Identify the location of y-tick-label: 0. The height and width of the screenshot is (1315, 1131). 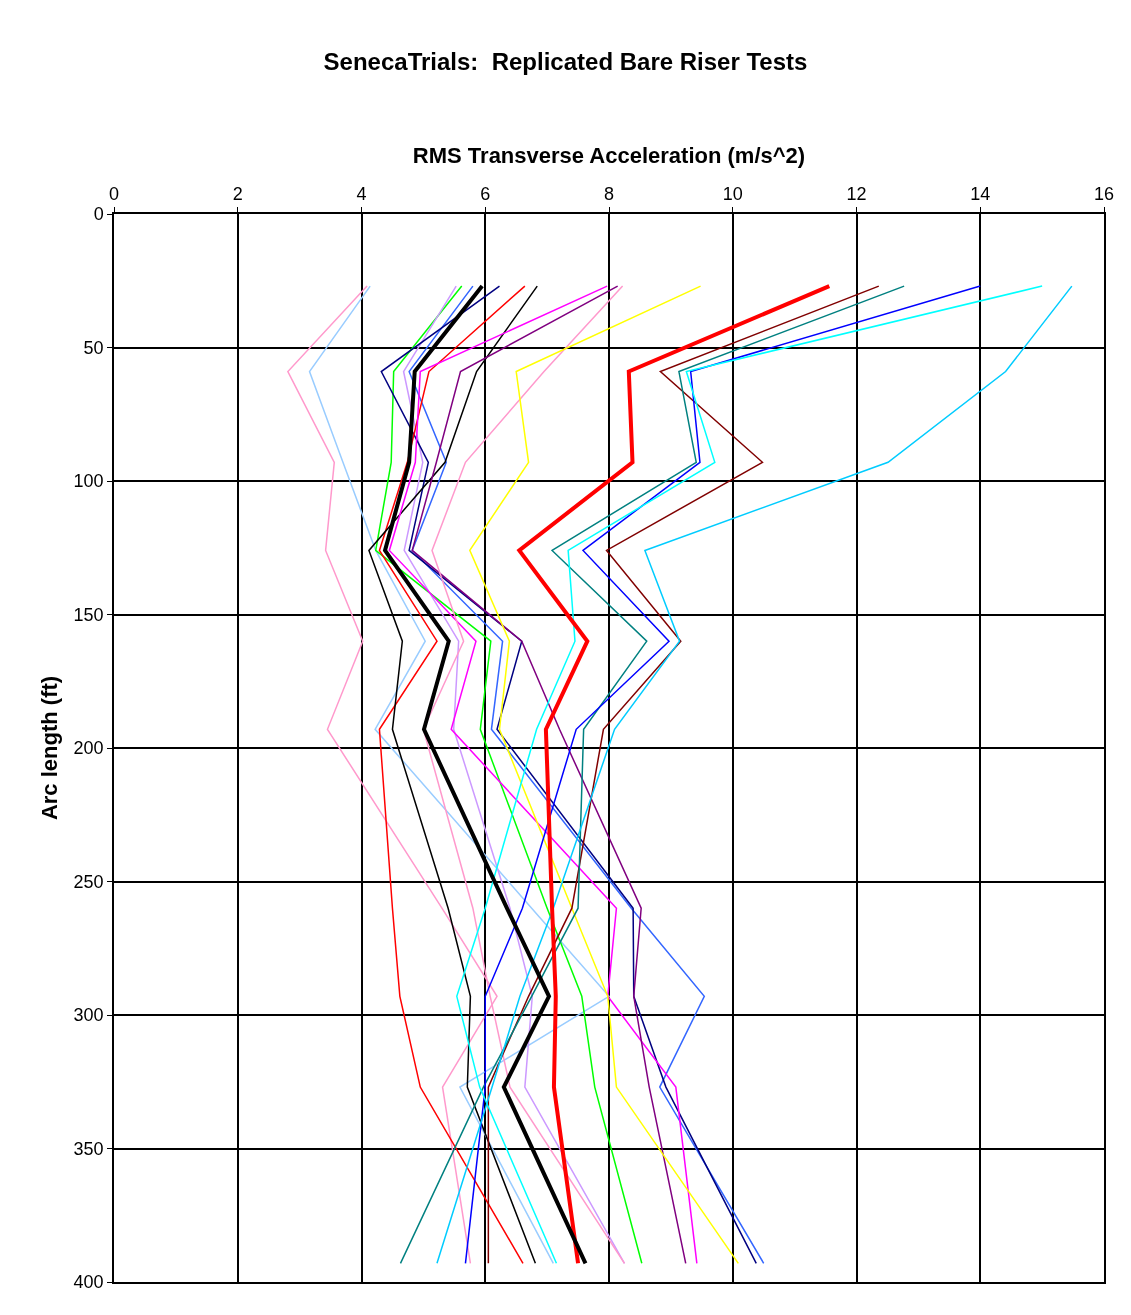
(98, 214).